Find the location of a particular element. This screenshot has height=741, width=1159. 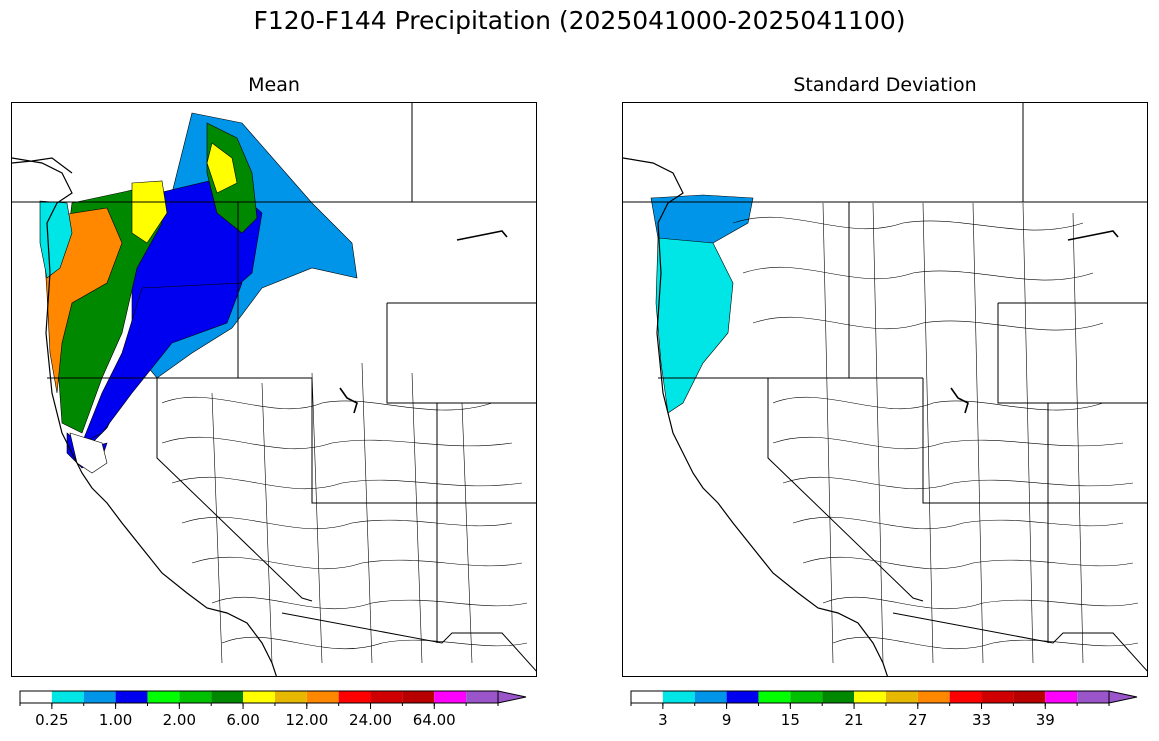

colorbar-mean-tick-label: 6.00 is located at coordinates (242, 720).